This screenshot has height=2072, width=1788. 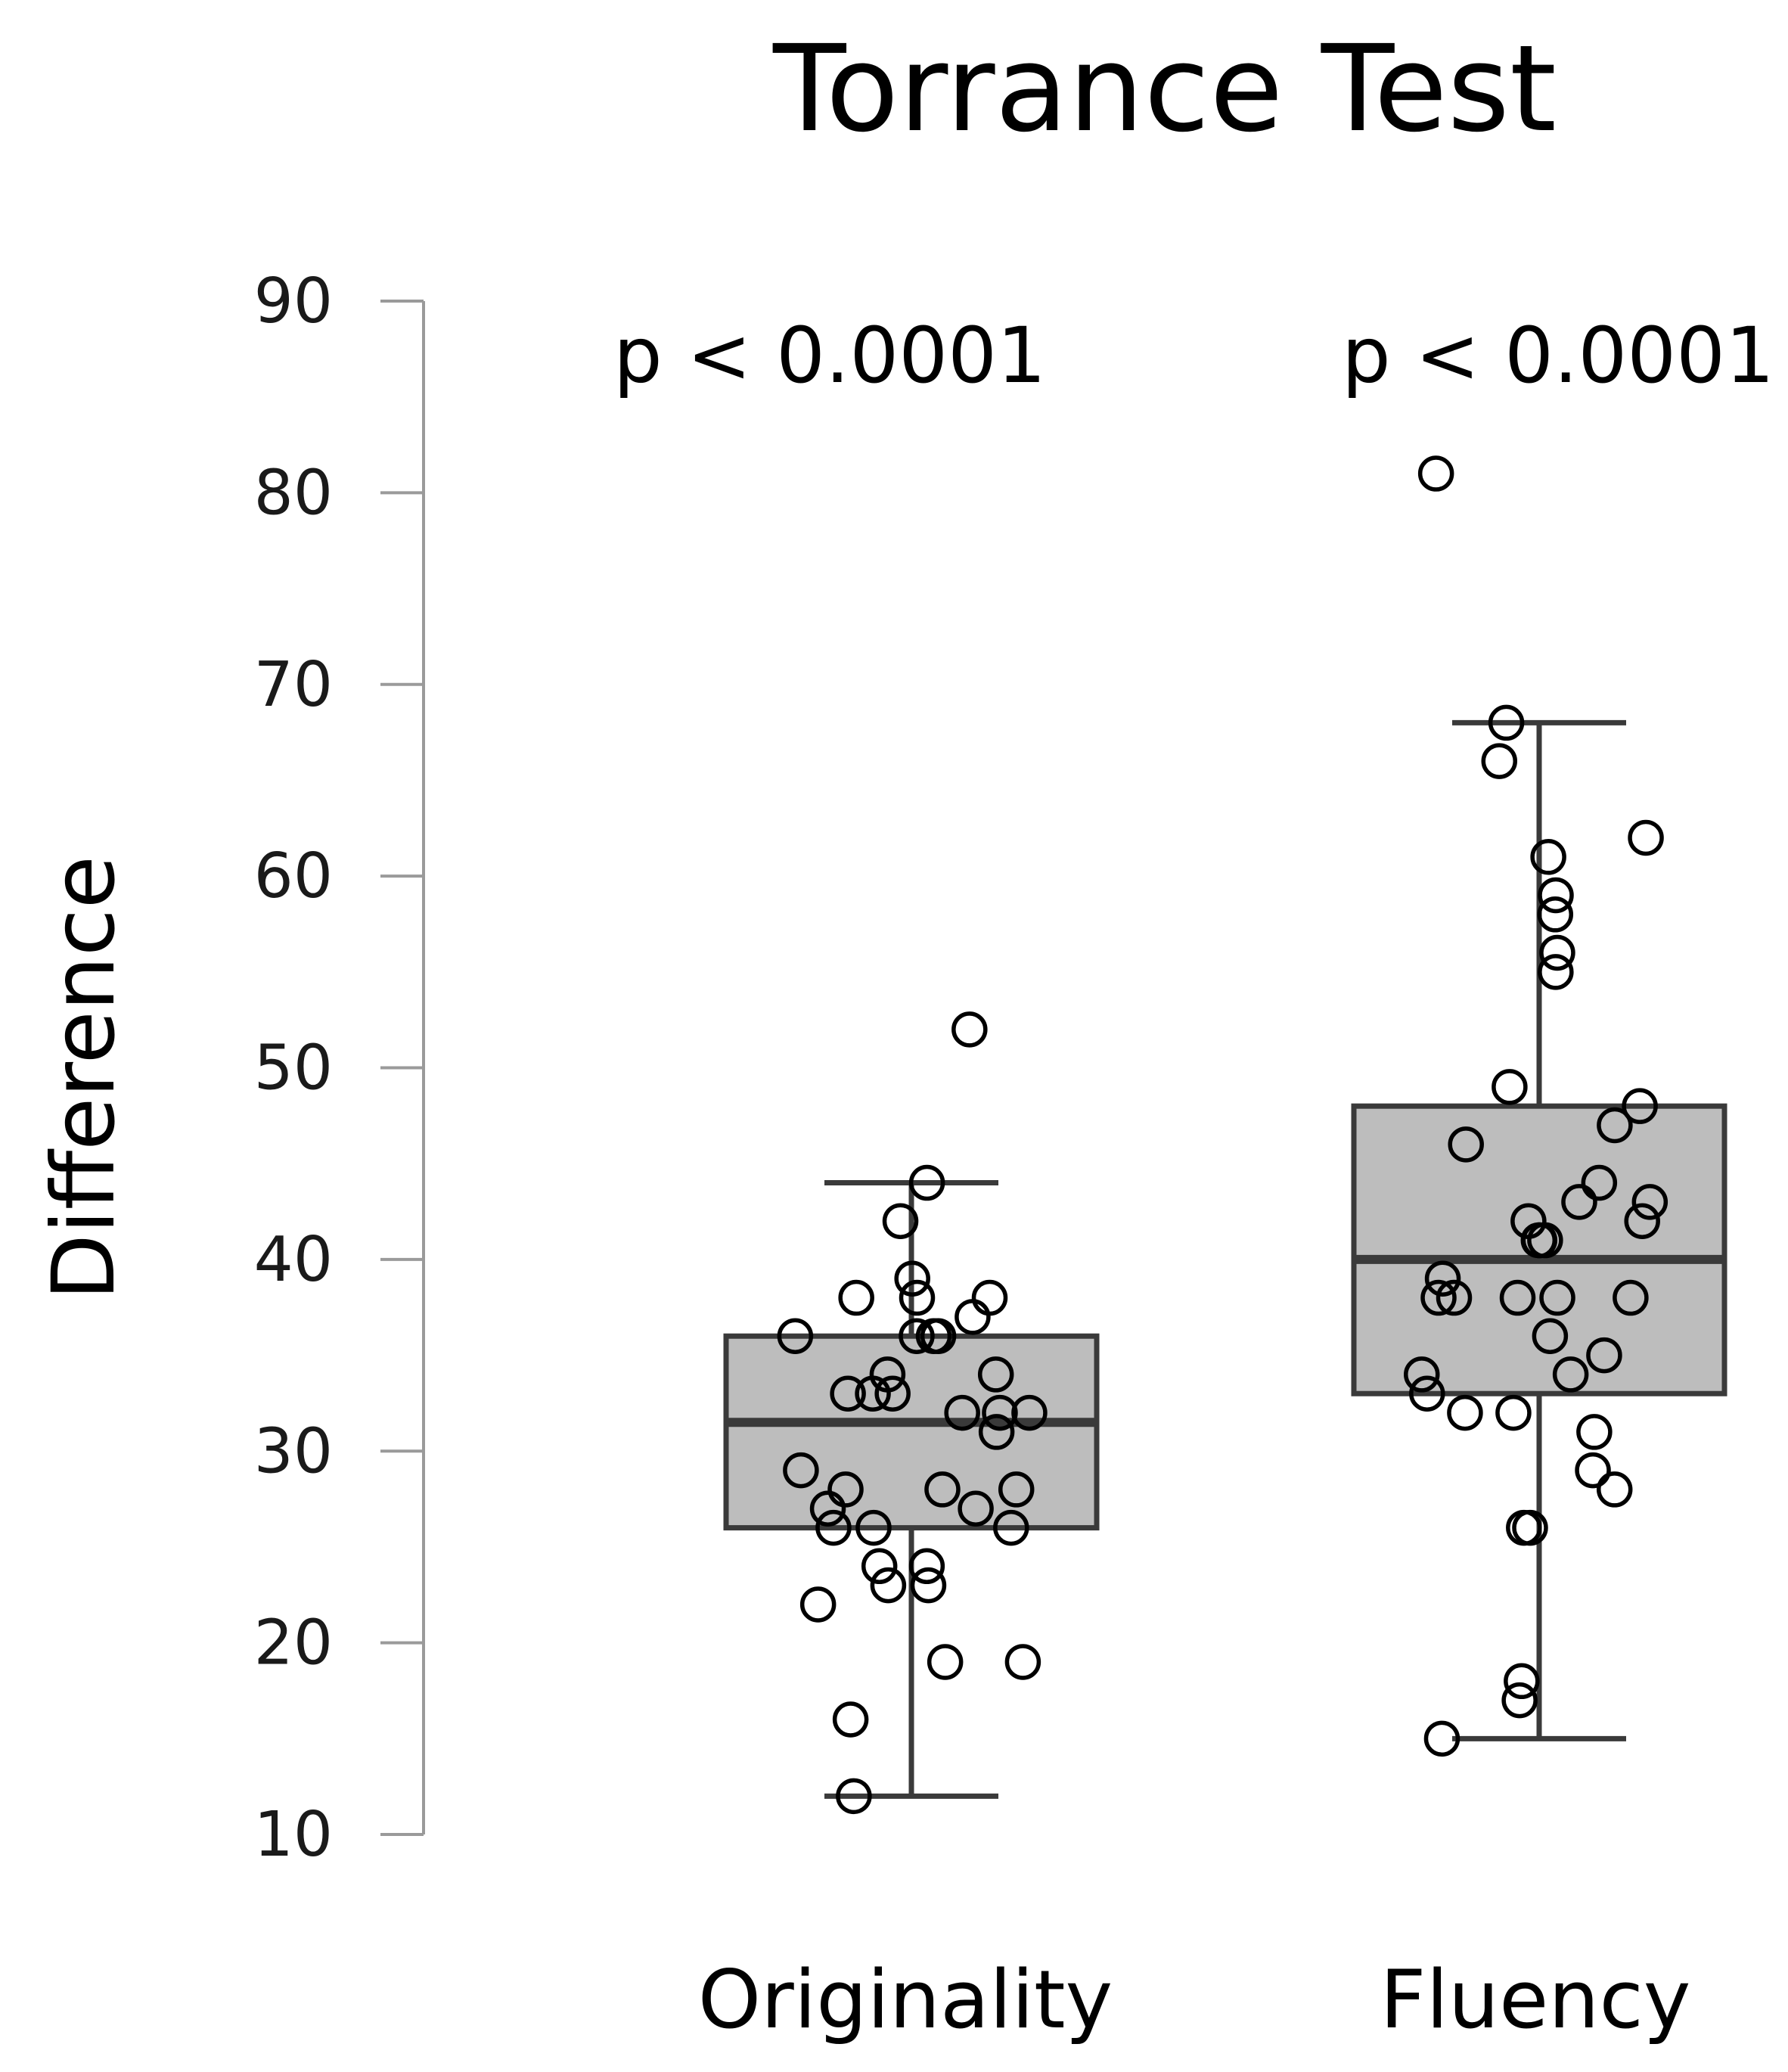 What do you see at coordinates (1194, 1999) in the screenshot?
I see `x-axis: Originality Fluency` at bounding box center [1194, 1999].